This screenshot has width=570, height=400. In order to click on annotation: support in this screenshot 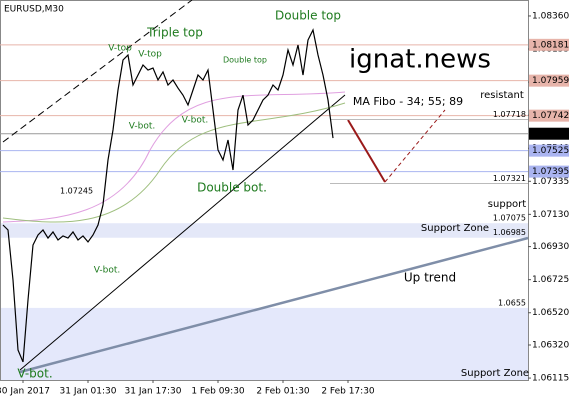, I will do `click(507, 204)`.